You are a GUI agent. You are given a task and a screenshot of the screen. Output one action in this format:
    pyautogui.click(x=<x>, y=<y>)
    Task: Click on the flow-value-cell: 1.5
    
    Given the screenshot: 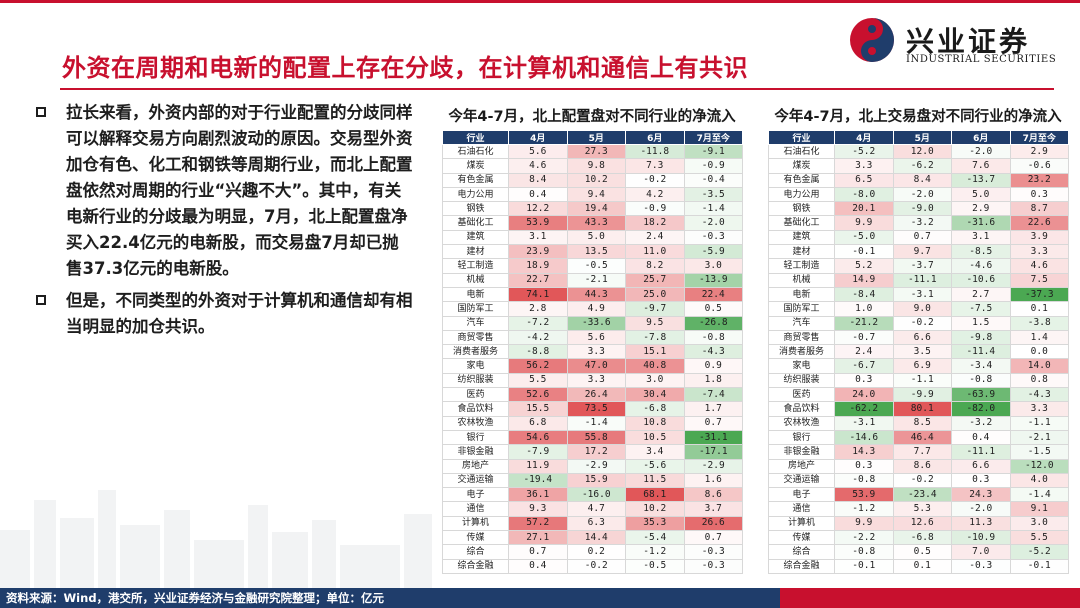 What is the action you would take?
    pyautogui.click(x=981, y=323)
    